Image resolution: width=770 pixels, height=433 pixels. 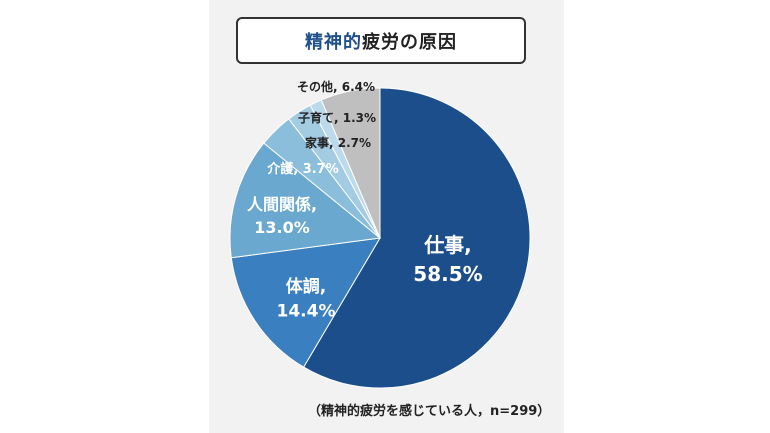 I want to click on slice-label-4: 介護, 3.7%, so click(x=302, y=169).